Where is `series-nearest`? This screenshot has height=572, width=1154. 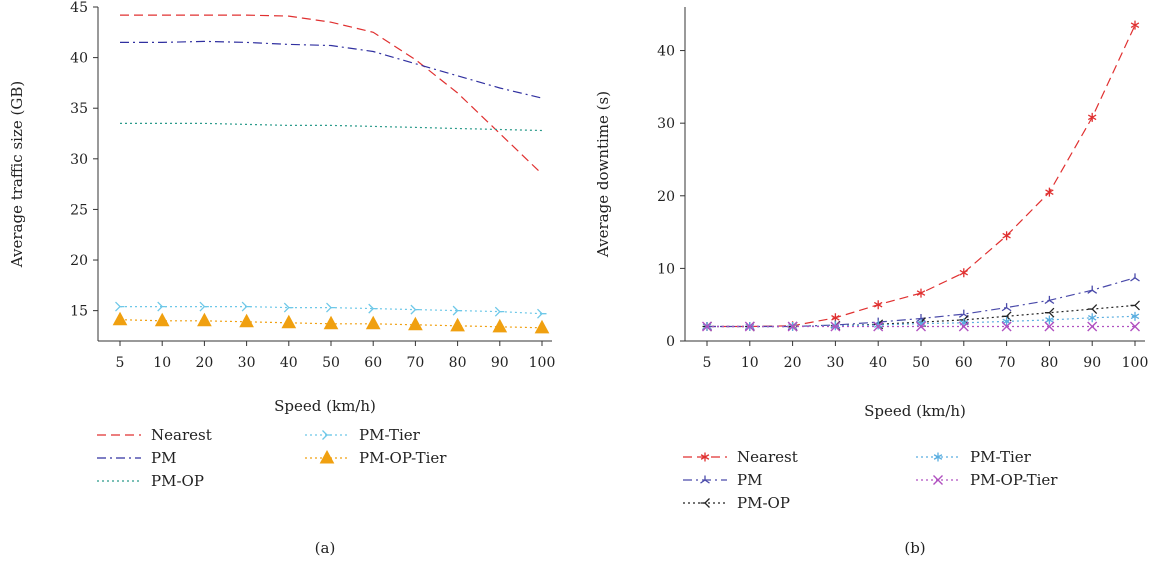 series-nearest is located at coordinates (331, 94).